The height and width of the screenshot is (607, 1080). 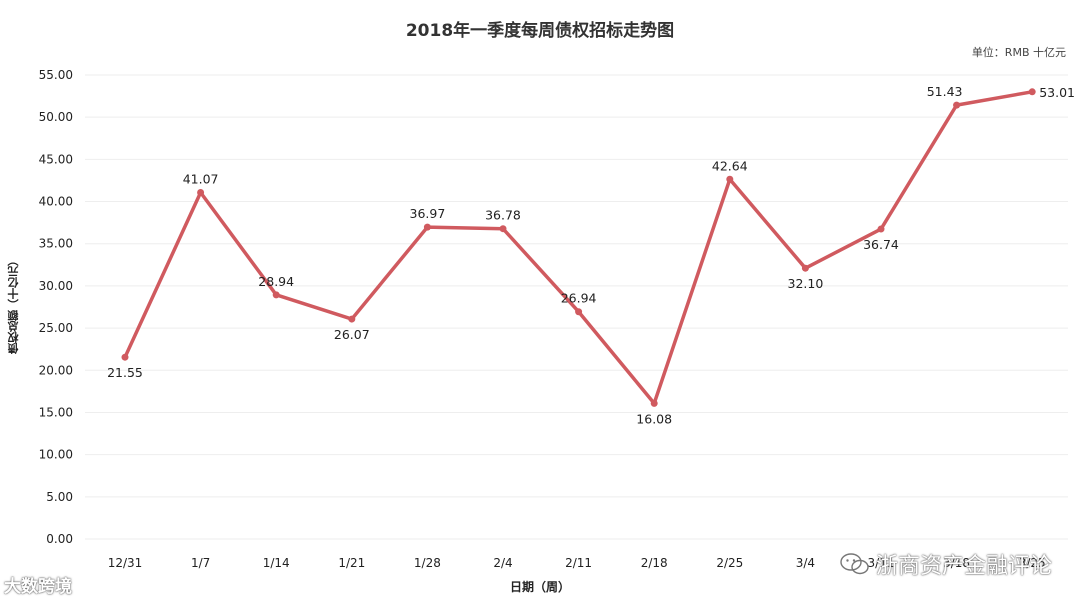 I want to click on x-tick-label: 3/25, so click(x=1032, y=563).